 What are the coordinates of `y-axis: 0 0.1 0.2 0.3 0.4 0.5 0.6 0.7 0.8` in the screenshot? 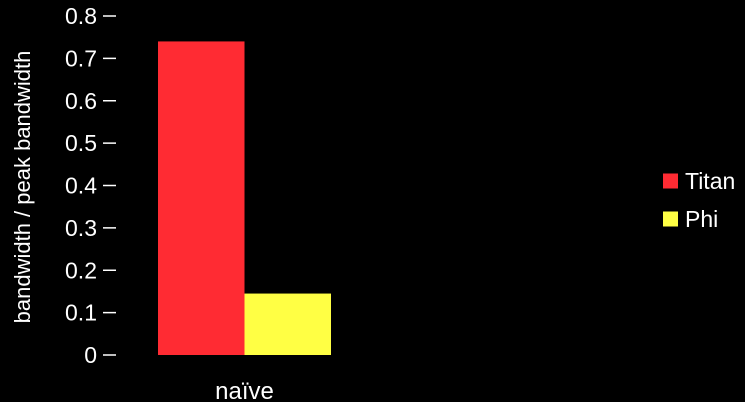 It's located at (90, 185).